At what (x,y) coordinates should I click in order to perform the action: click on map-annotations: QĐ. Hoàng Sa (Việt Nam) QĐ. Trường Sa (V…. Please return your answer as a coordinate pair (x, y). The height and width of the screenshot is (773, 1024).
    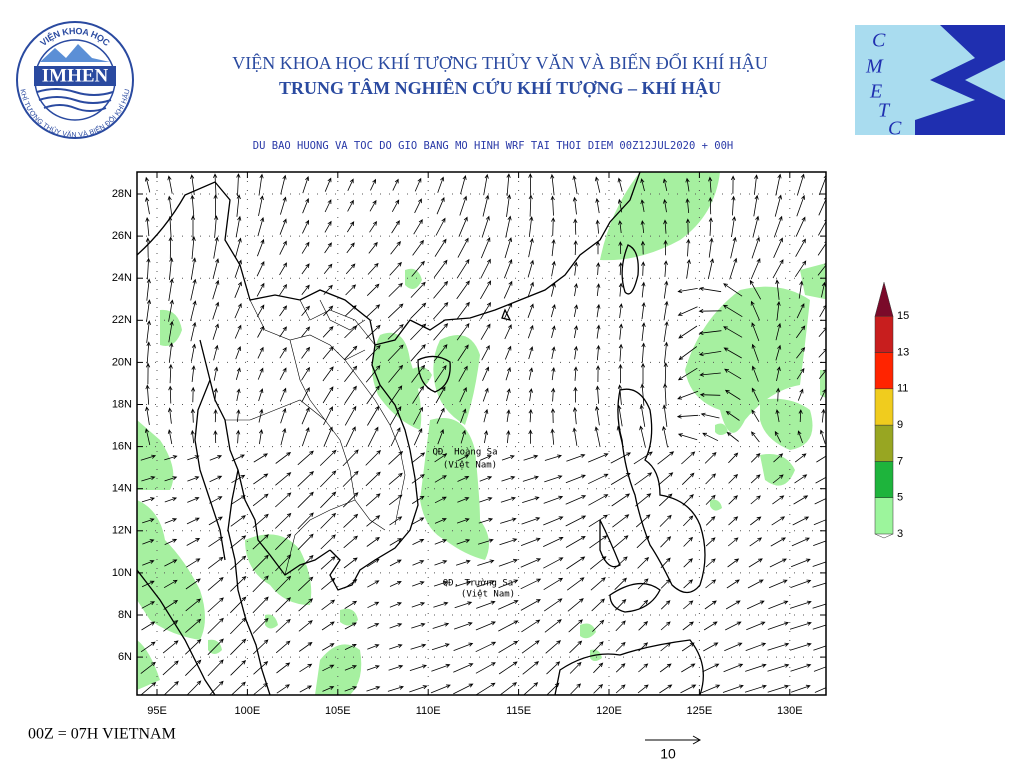
    Looking at the image, I should click on (473, 524).